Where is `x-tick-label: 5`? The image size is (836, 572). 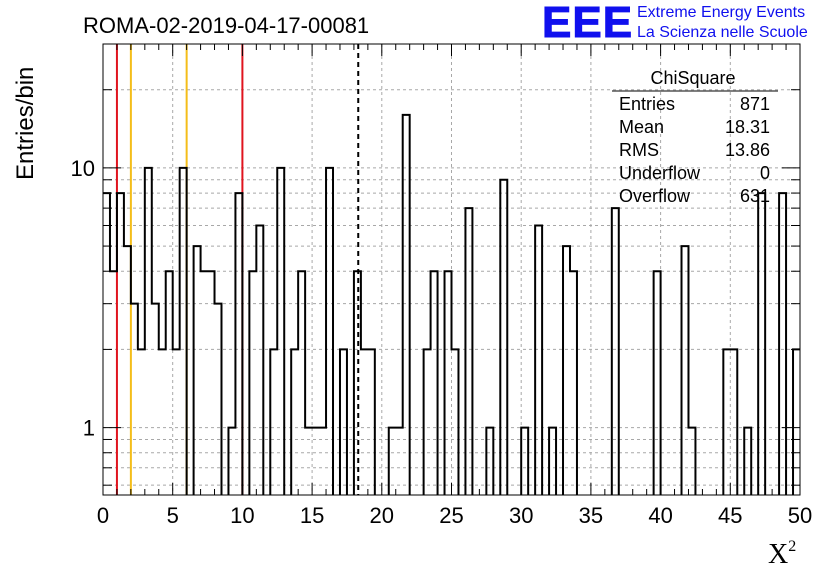
x-tick-label: 5 is located at coordinates (173, 515).